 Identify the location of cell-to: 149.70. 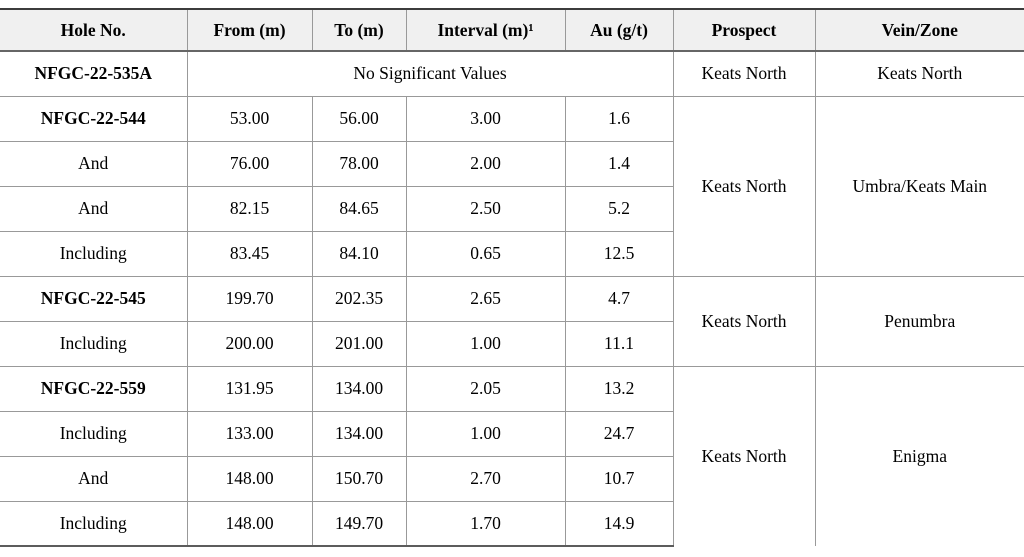
(359, 523).